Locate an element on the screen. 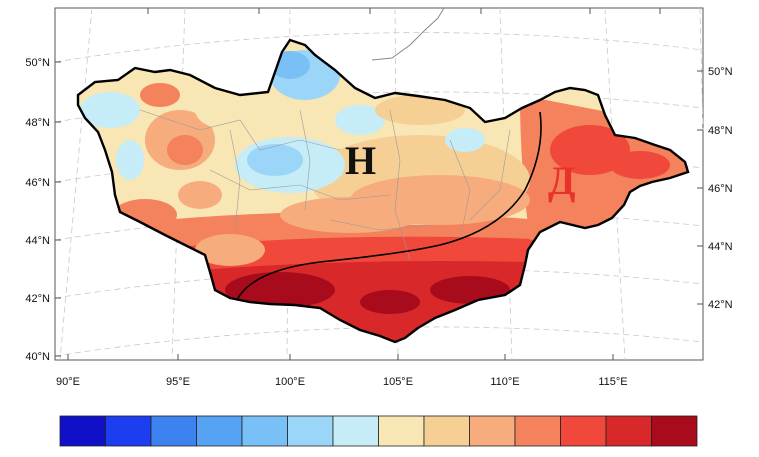  region-label-south: Д is located at coordinates (562, 180).